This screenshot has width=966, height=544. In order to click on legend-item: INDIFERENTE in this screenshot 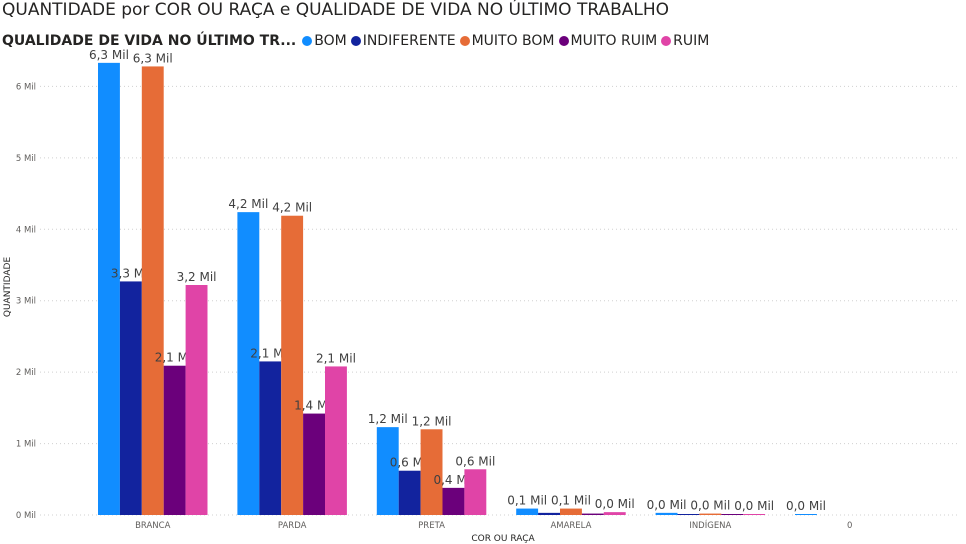, I will do `click(403, 41)`.